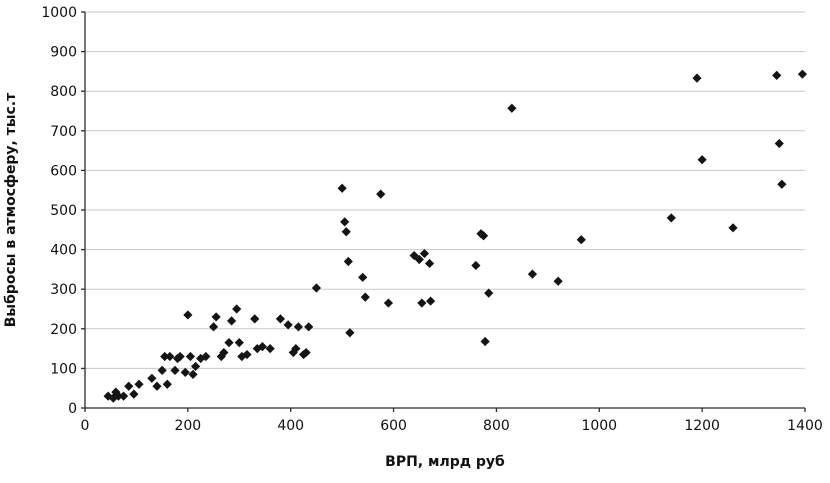 The width and height of the screenshot is (830, 483). I want to click on svg-text: 1400, so click(805, 426).